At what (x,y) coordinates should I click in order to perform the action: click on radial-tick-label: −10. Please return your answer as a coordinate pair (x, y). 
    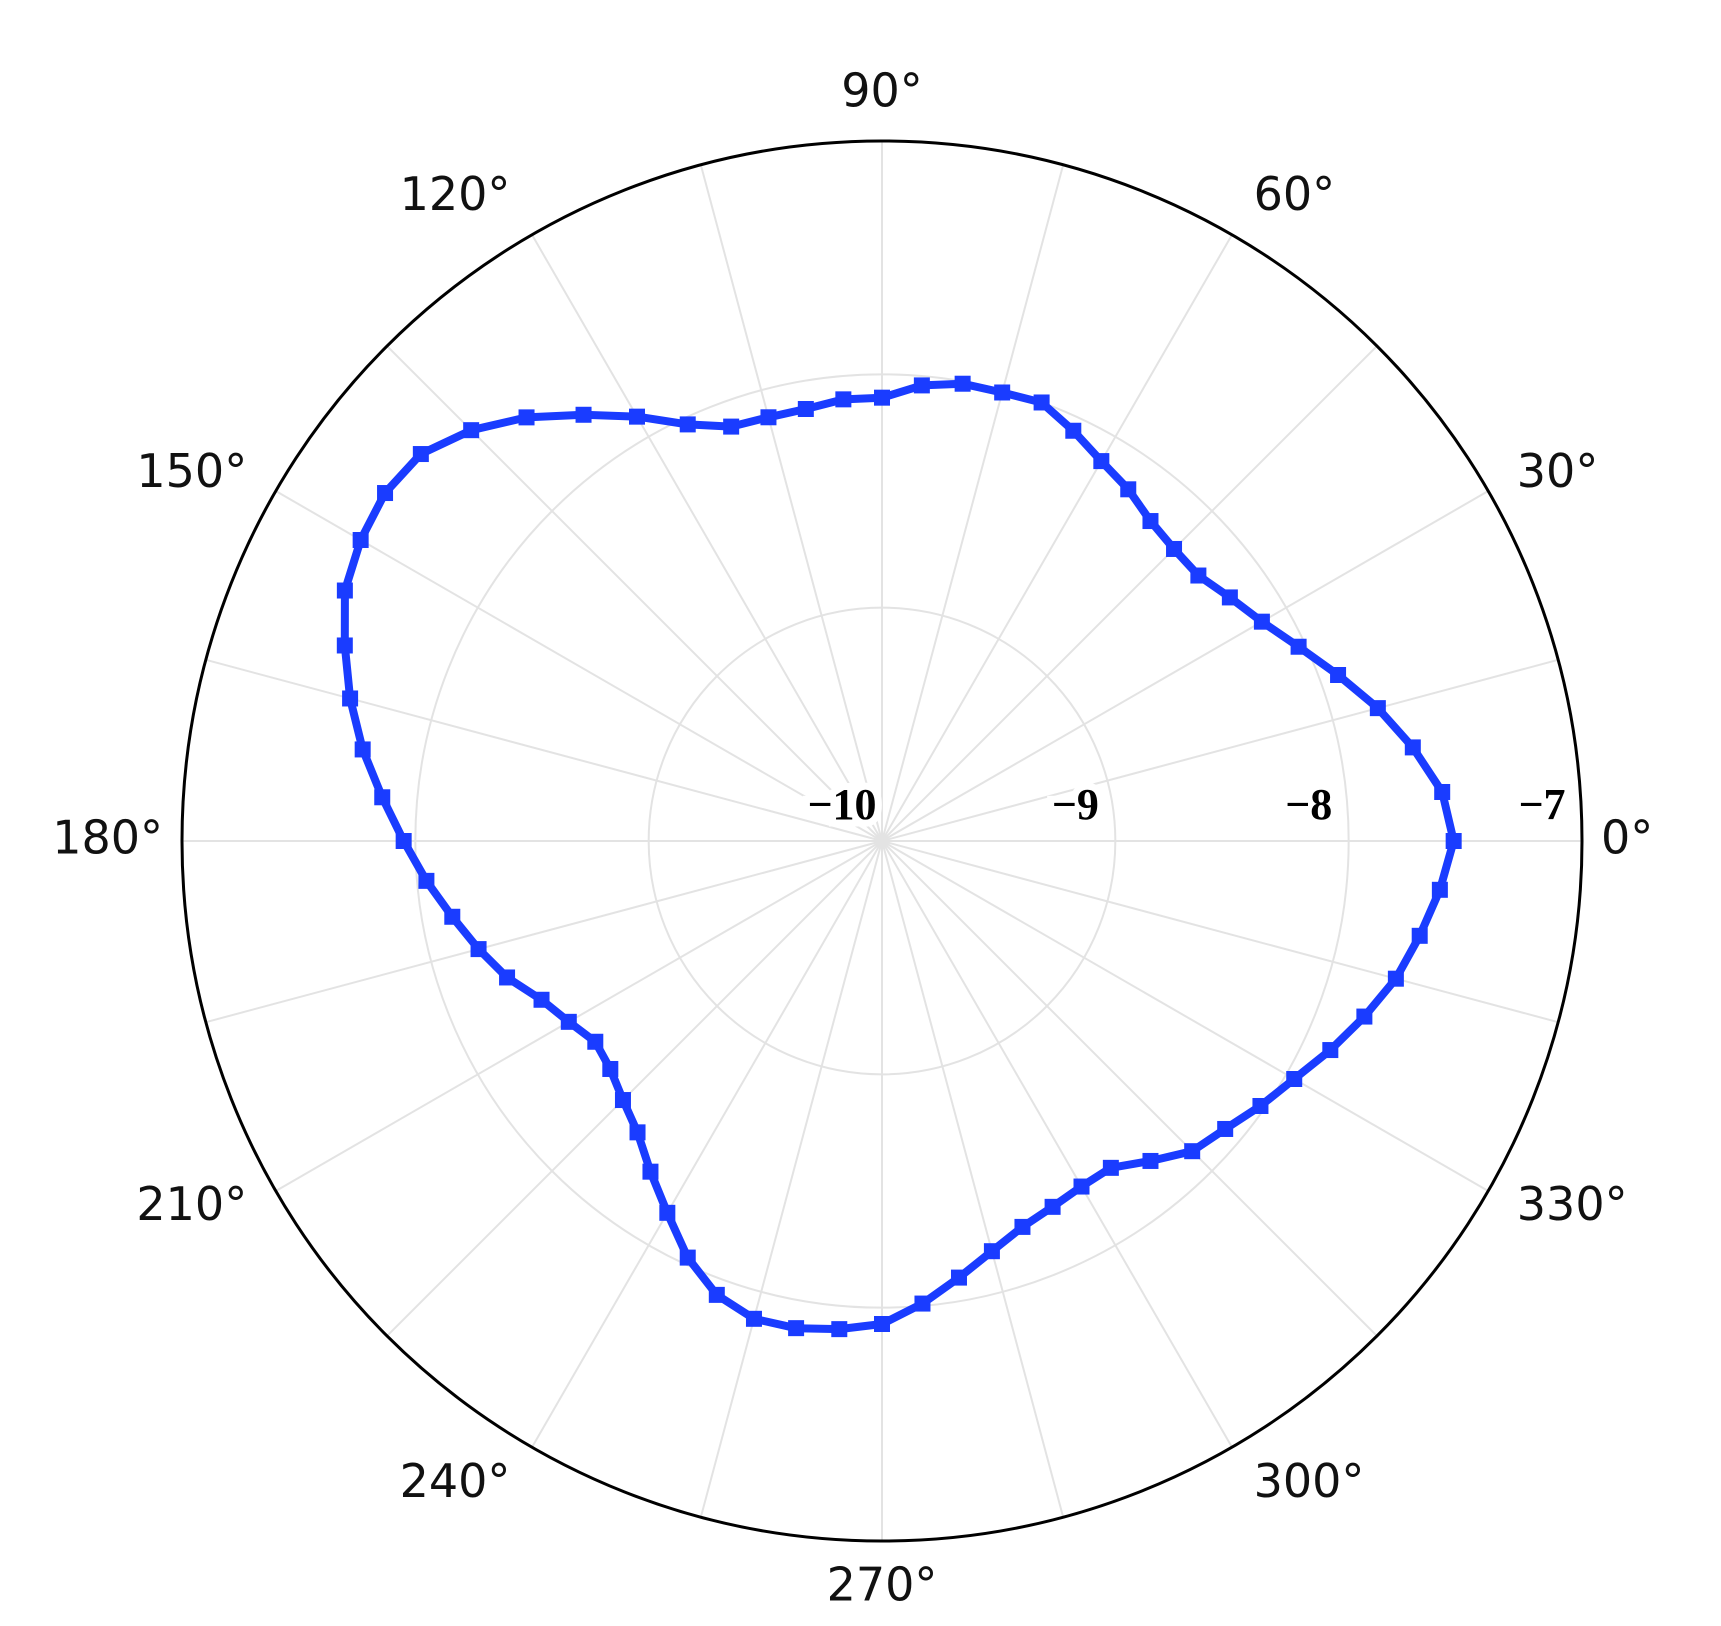
    Looking at the image, I should click on (841, 804).